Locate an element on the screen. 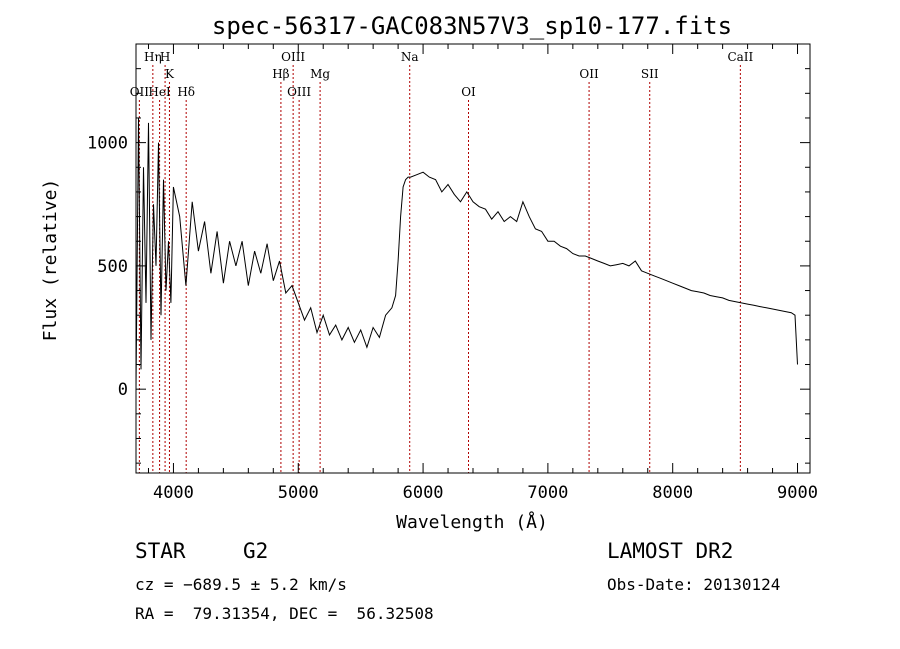 Image resolution: width=900 pixels, height=649 pixels. x-tick-label: 7000 is located at coordinates (547, 493).